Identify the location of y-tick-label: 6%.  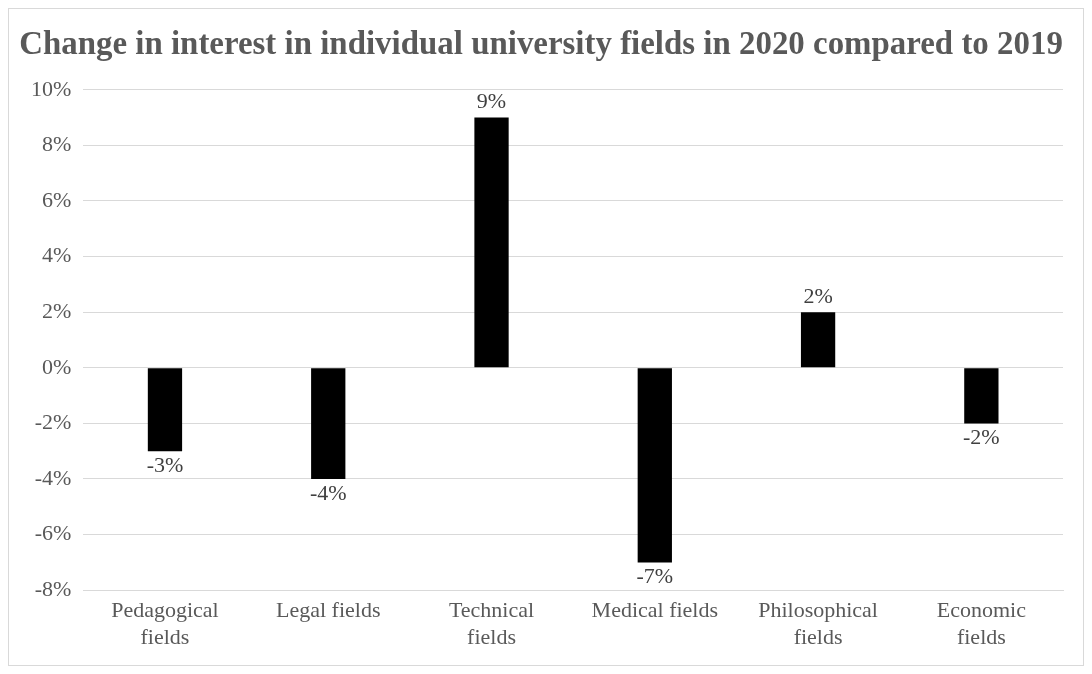
(57, 199).